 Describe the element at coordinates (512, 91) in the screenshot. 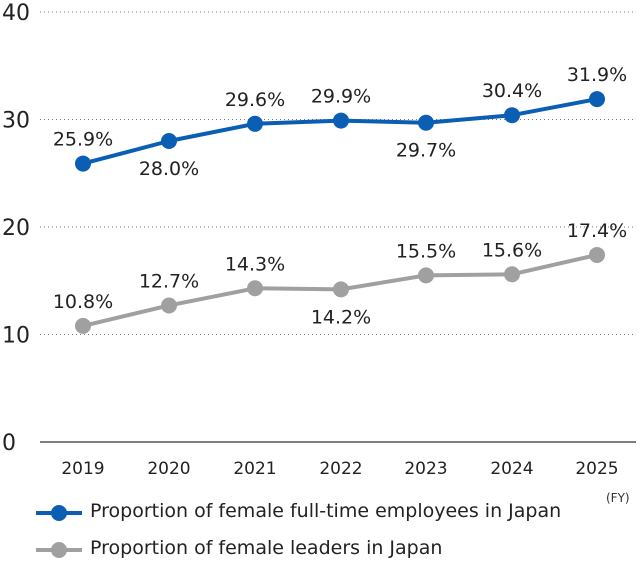

I see `series-0-label-2024: 30.4%` at that location.